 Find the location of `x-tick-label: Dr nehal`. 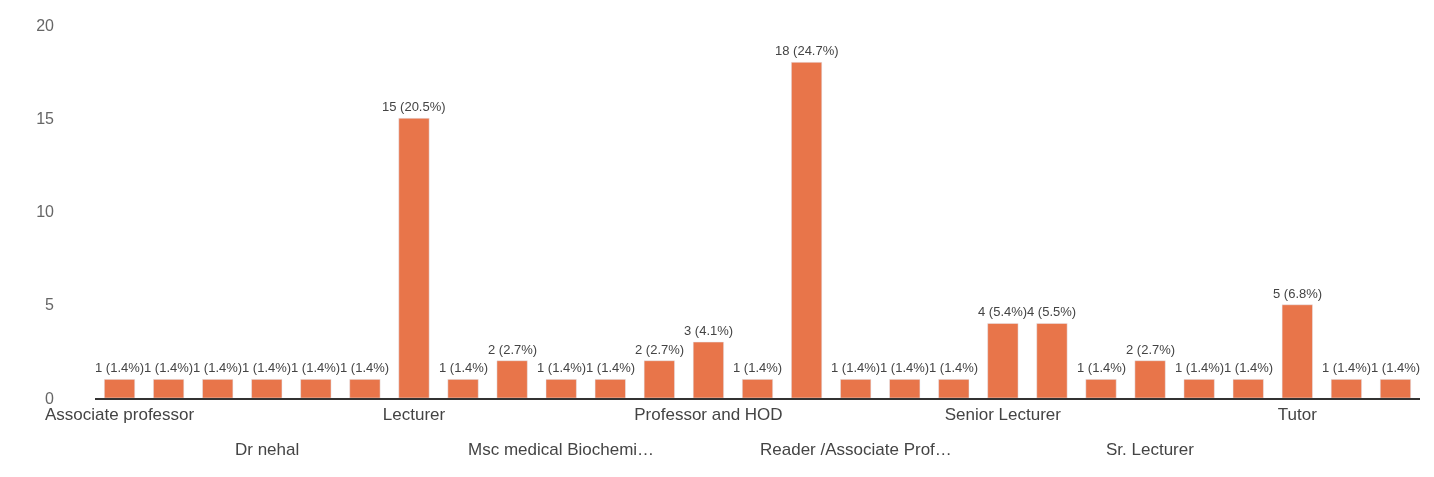

x-tick-label: Dr nehal is located at coordinates (267, 449).